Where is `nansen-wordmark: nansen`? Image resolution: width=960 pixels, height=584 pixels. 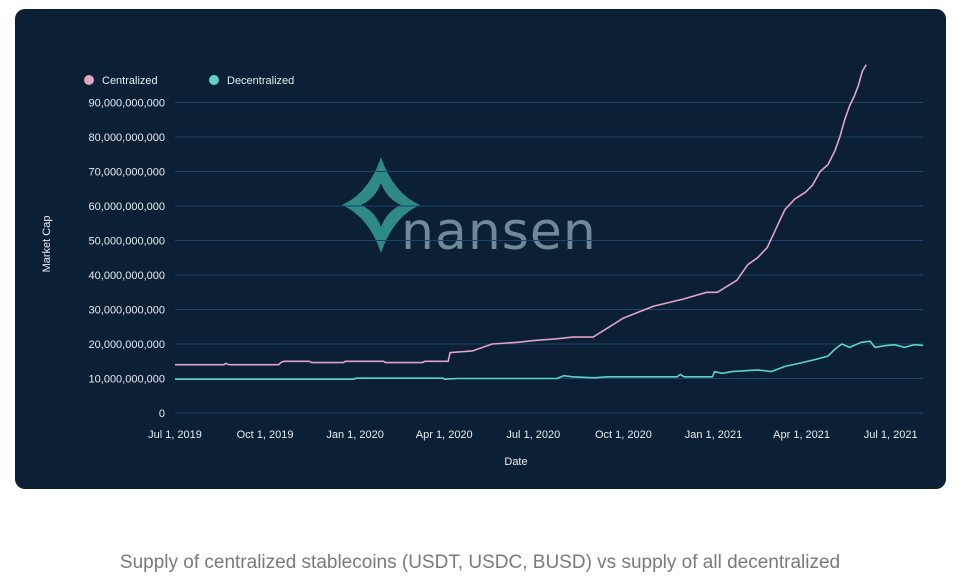
nansen-wordmark: nansen is located at coordinates (499, 232).